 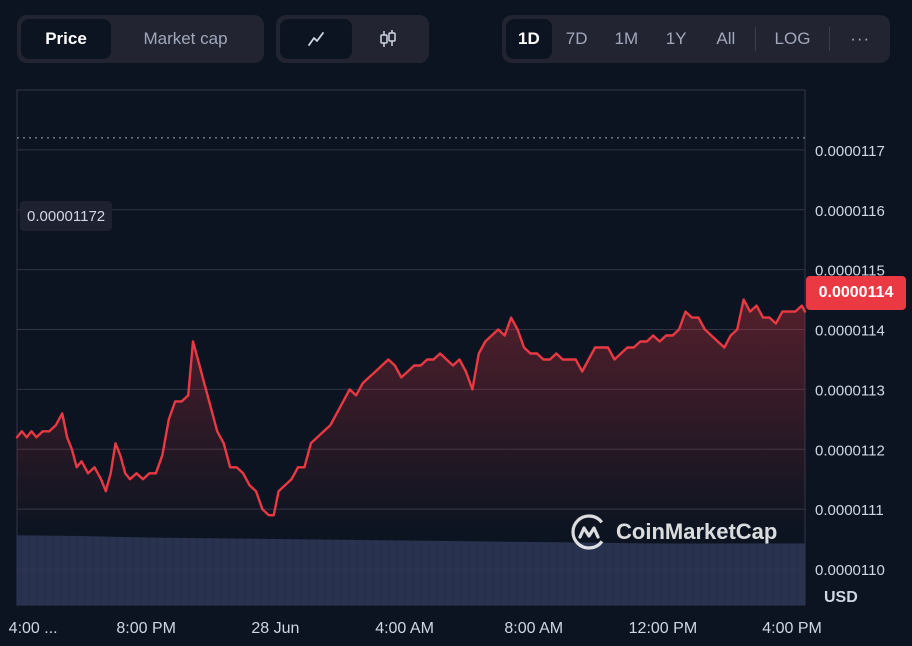 What do you see at coordinates (589, 532) in the screenshot?
I see `coinmarketcap-logo-icon` at bounding box center [589, 532].